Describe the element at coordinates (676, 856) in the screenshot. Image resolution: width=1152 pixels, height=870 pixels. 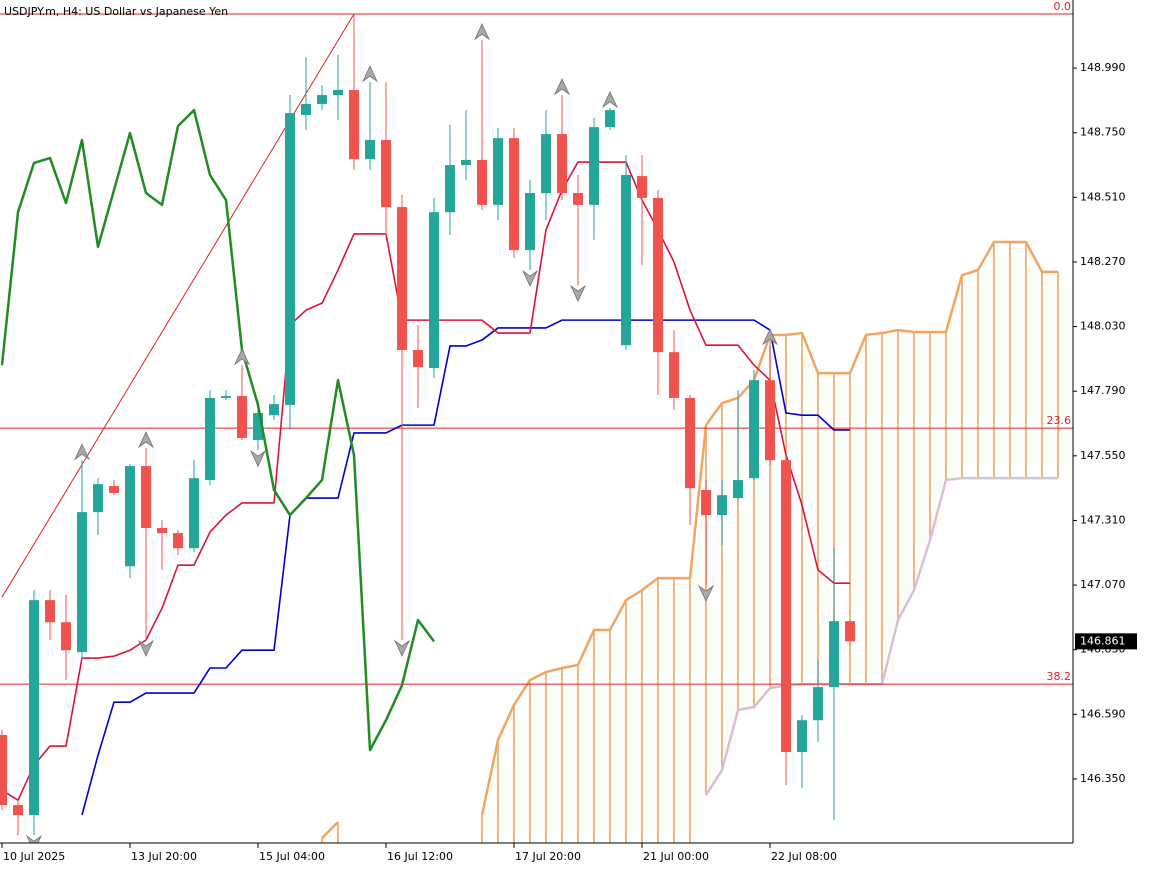
I see `x-tick-label: 21 Jul 00:00` at that location.